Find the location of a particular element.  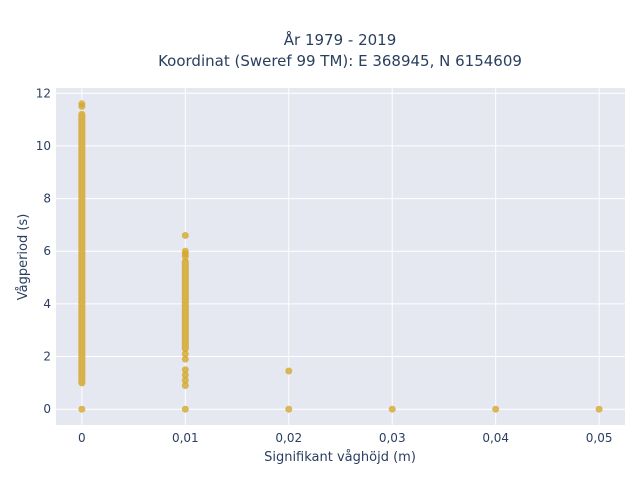

x-tick-label: 0,02 is located at coordinates (288, 438).